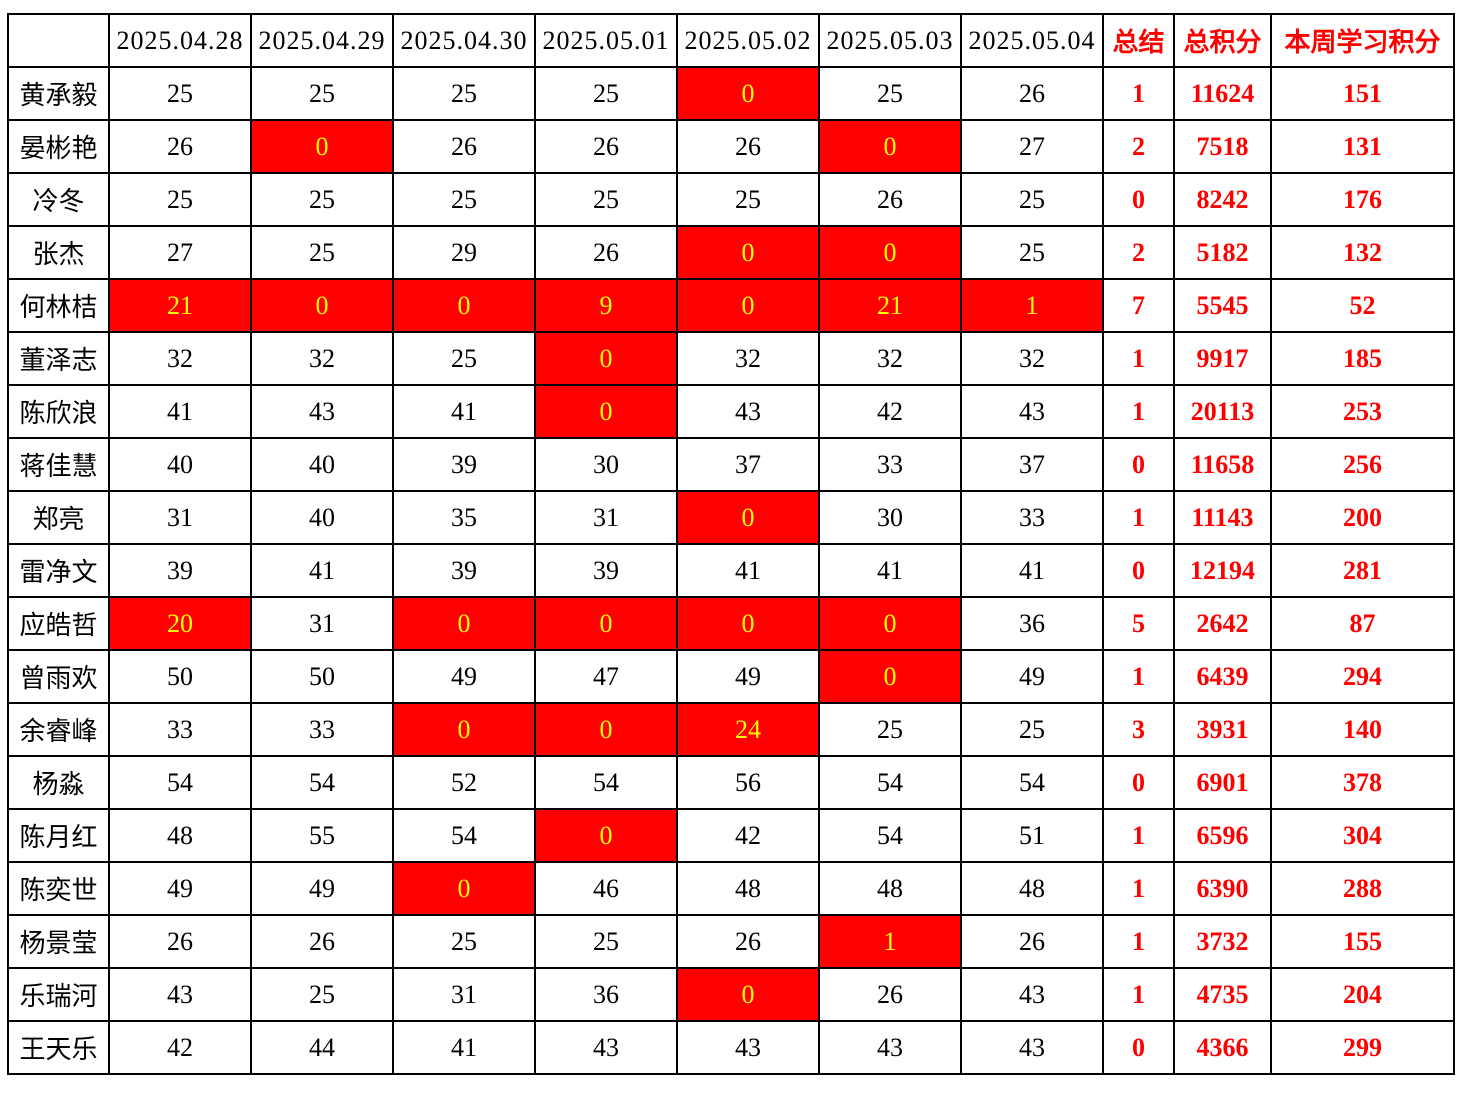  I want to click on week-points-cell: 200, so click(1362, 517).